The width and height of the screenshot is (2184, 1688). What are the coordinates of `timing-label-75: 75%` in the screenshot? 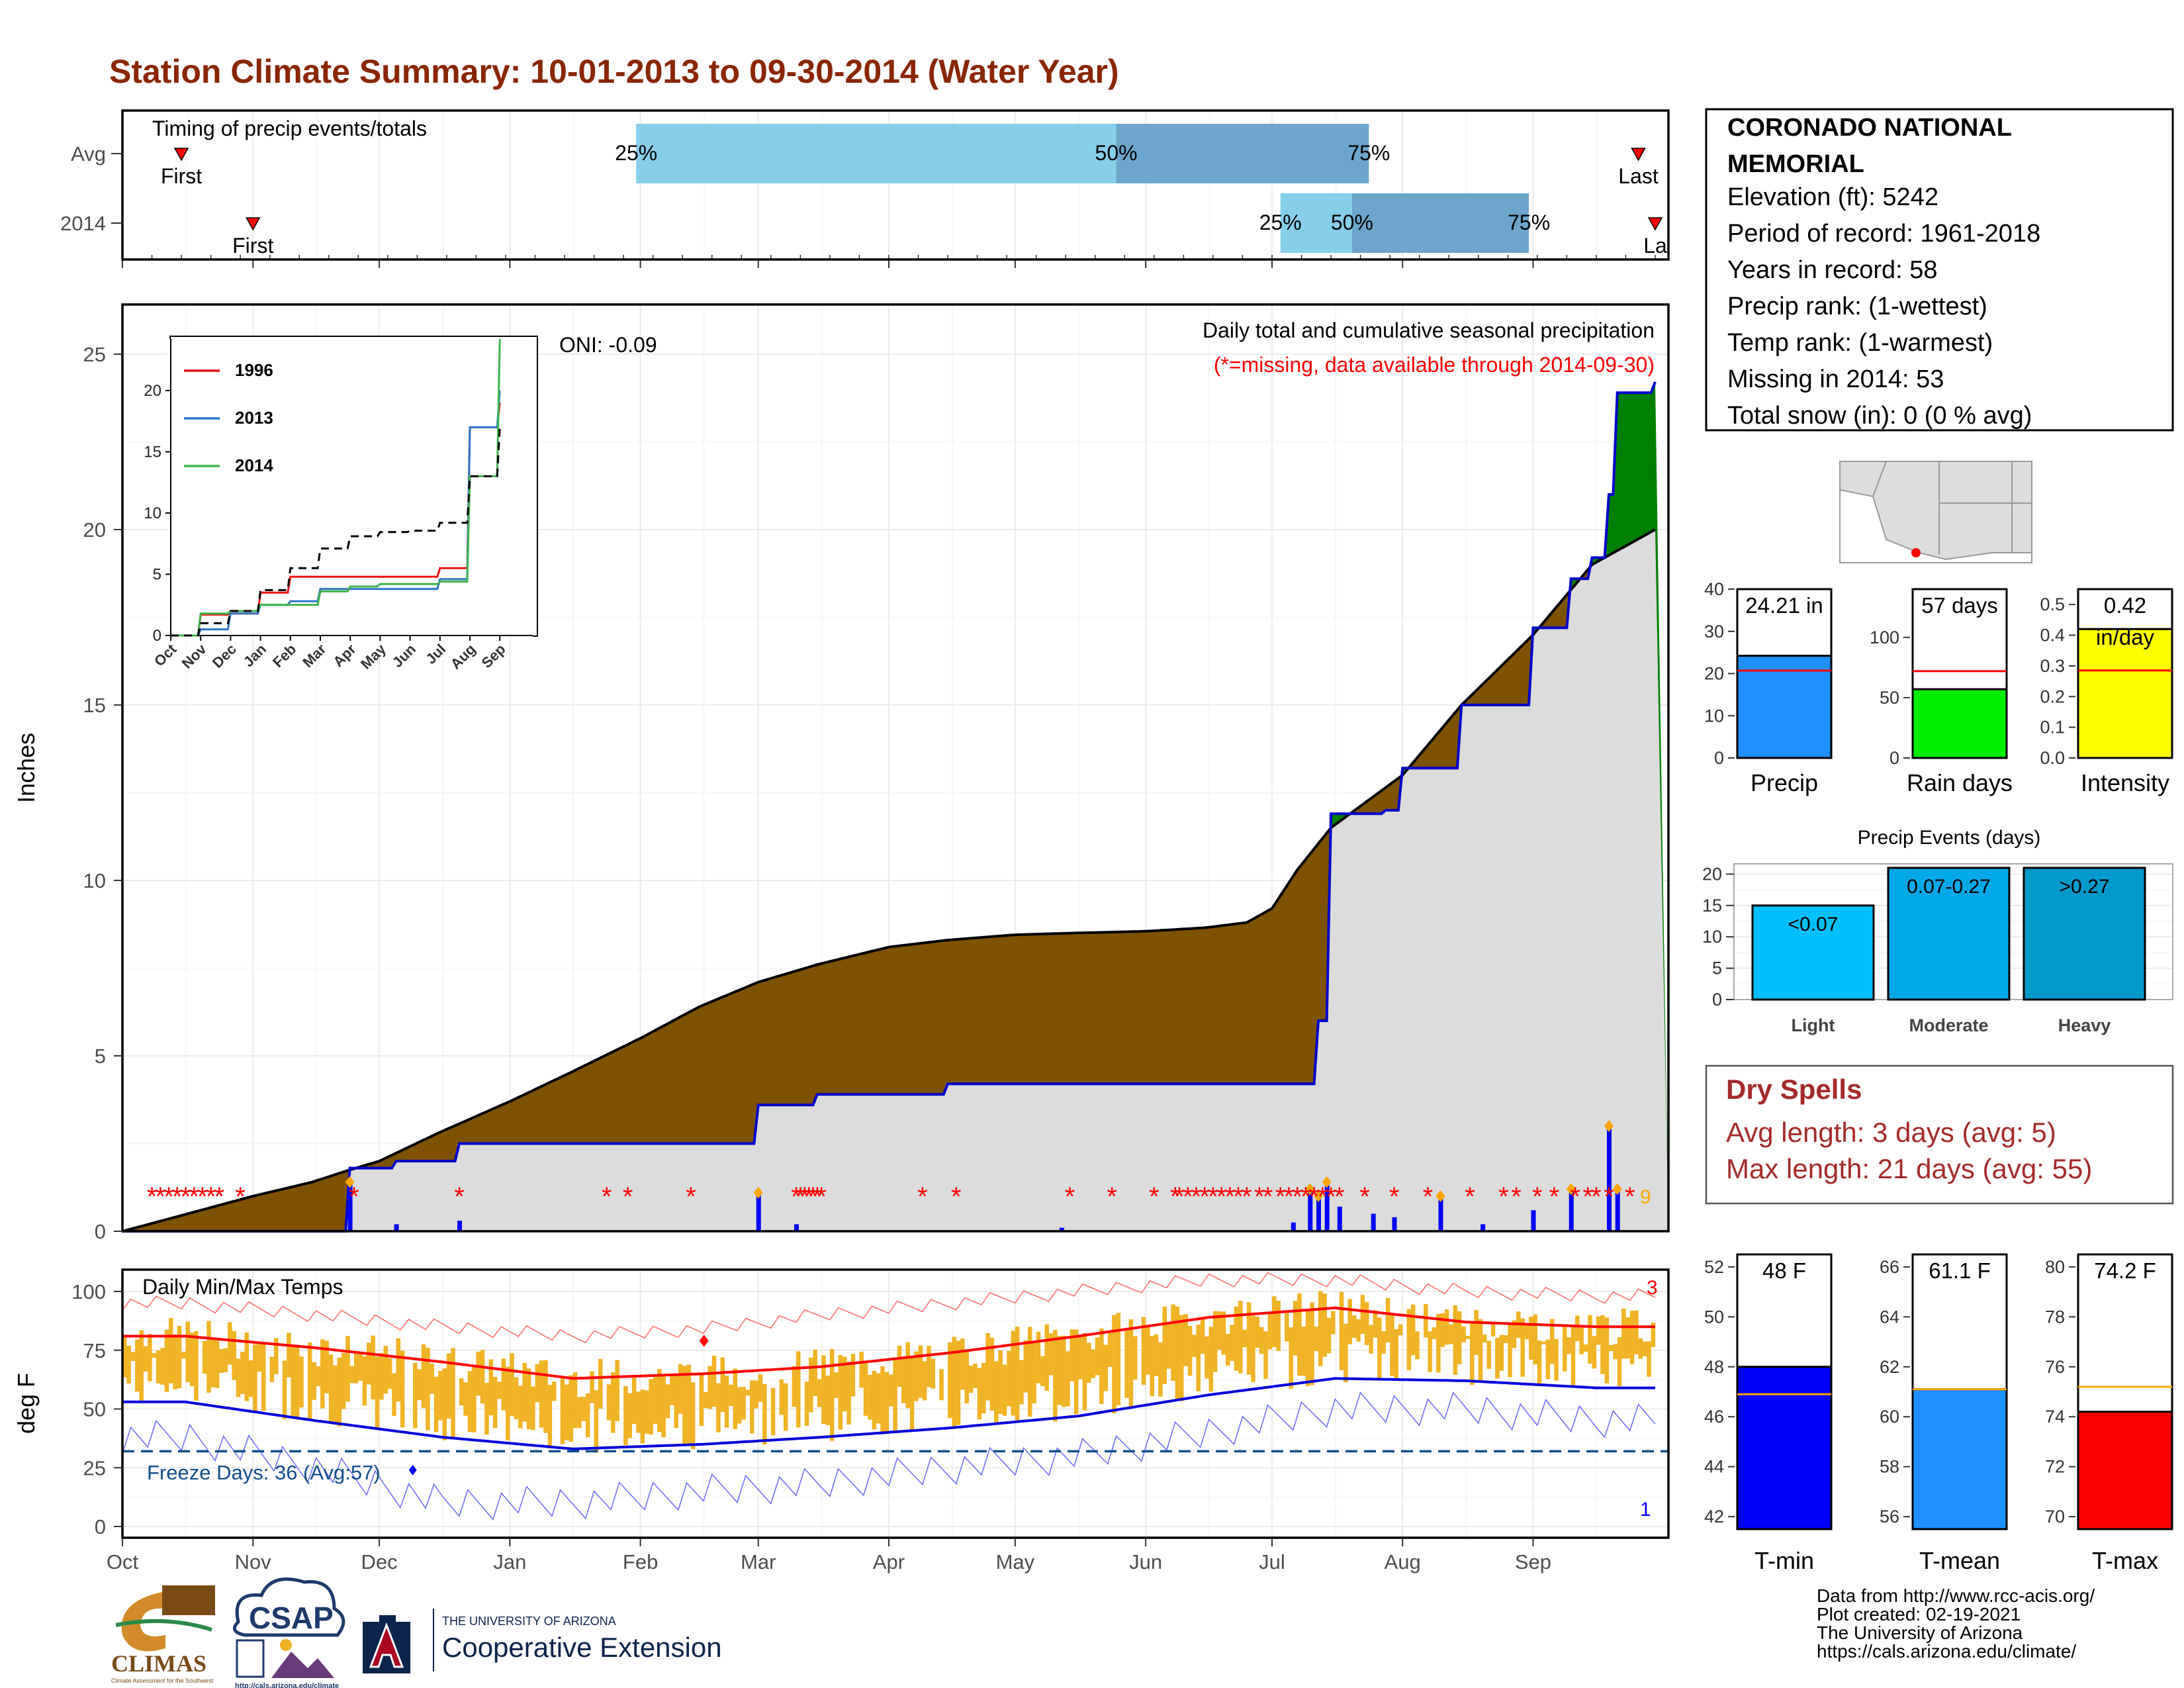 It's located at (1368, 153).